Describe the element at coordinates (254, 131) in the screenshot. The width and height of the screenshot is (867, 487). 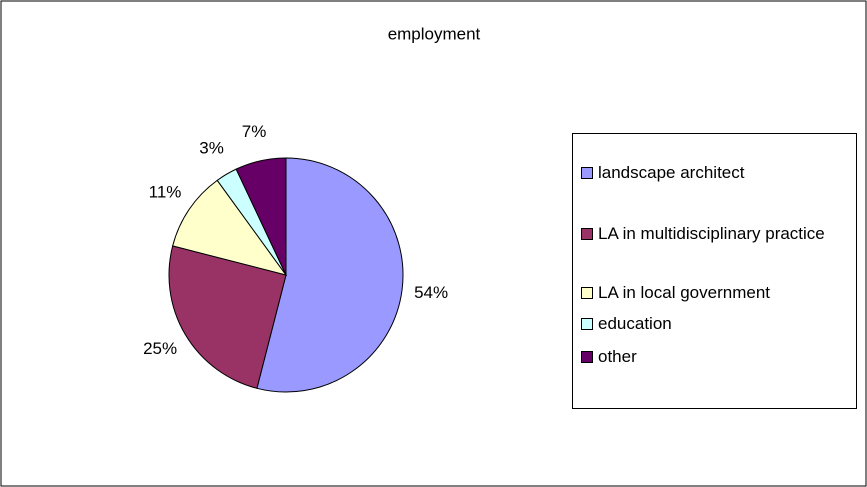
I see `data-label: 7%` at that location.